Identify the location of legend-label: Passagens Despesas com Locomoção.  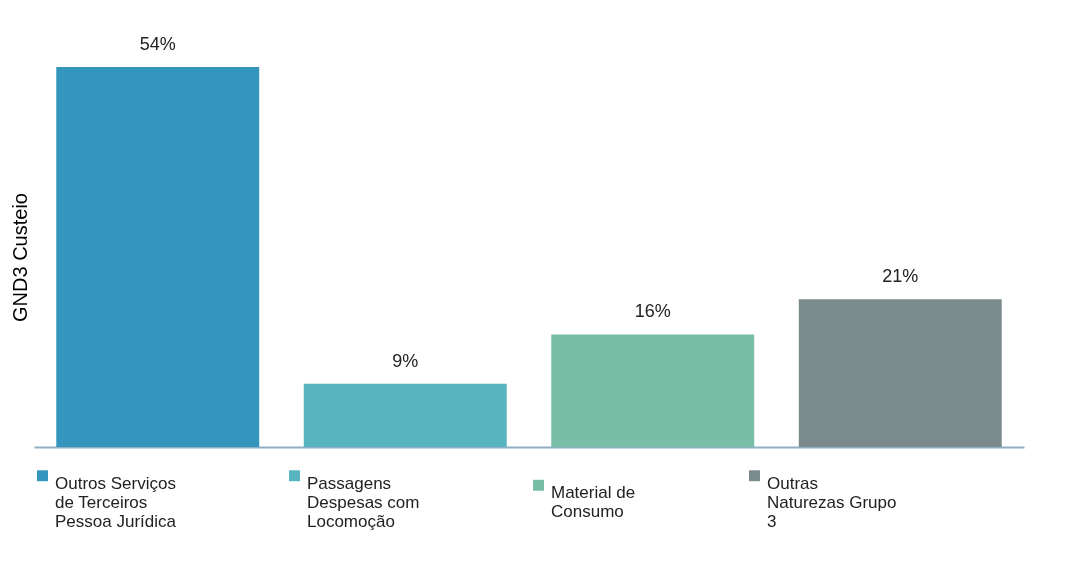
(363, 502).